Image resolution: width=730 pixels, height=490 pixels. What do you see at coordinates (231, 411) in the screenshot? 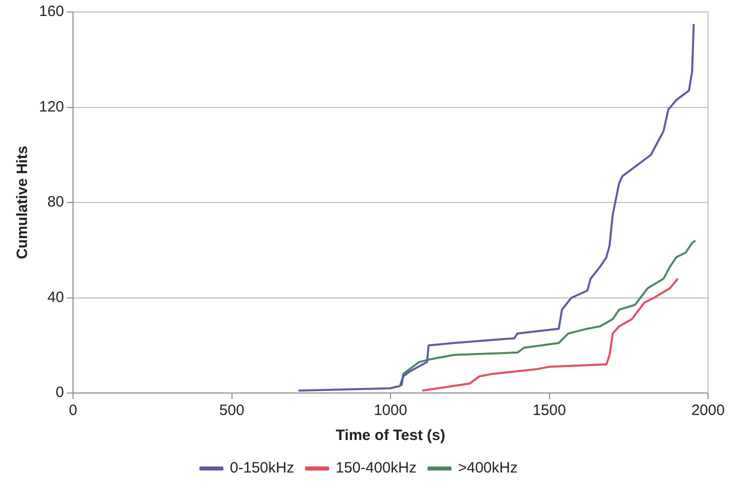
I see `x-tick-label: 500` at bounding box center [231, 411].